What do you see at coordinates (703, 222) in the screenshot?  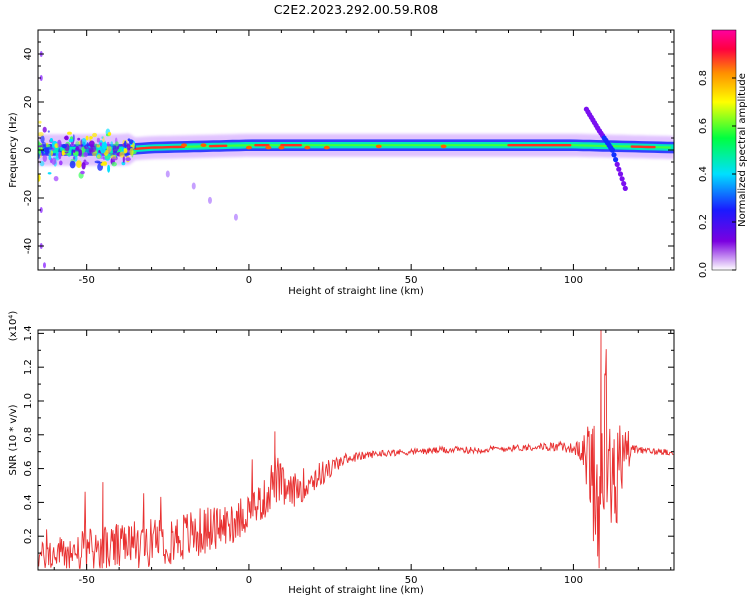 I see `colorbar-tick-label: 0.2` at bounding box center [703, 222].